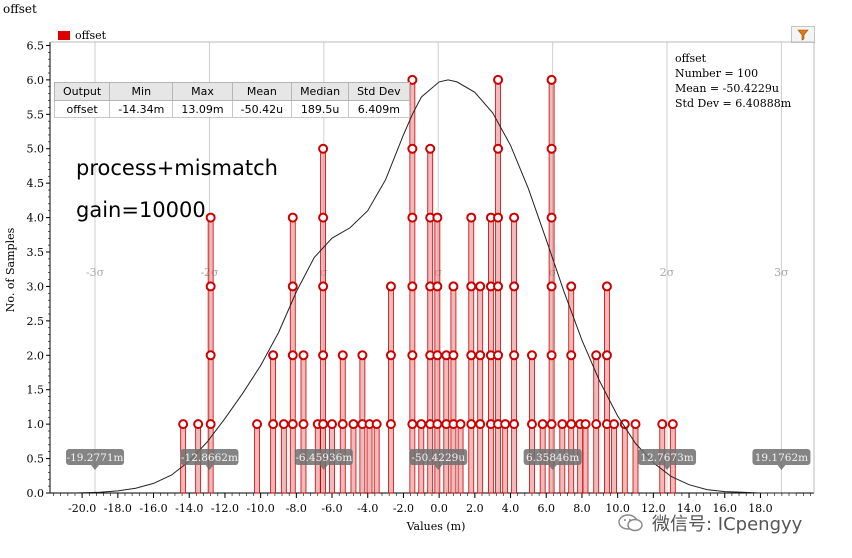 This screenshot has height=558, width=852. Describe the element at coordinates (36, 286) in the screenshot. I see `y-tick-label: 3.0` at that location.